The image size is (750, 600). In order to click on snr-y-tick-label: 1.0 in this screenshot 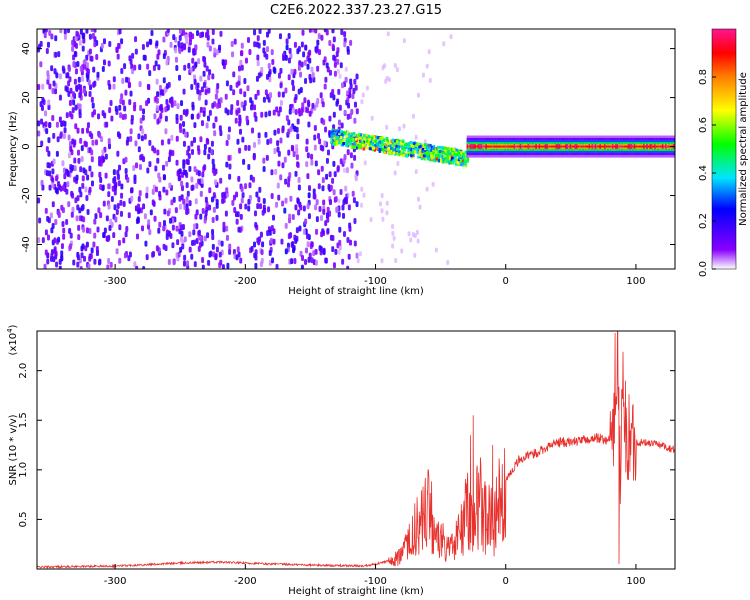, I will do `click(23, 470)`.